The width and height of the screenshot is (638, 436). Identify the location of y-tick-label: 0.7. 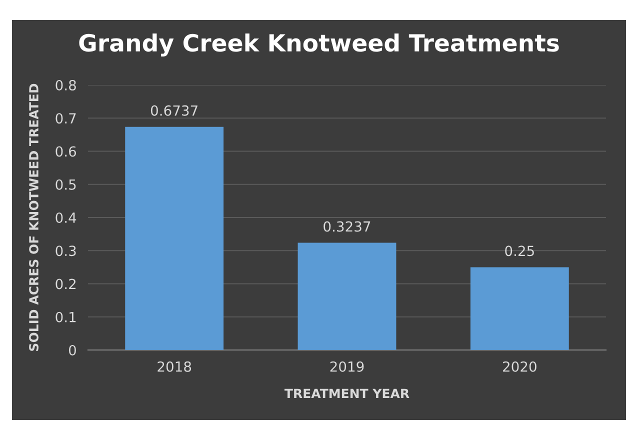
(66, 118).